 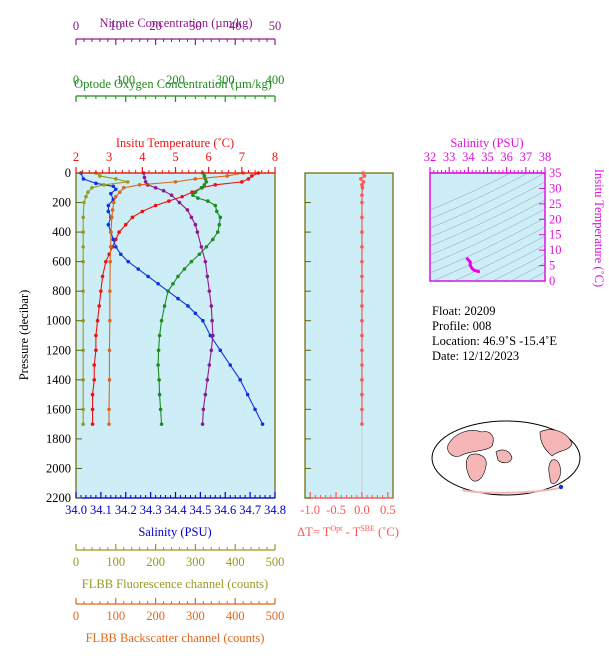 What do you see at coordinates (58, 380) in the screenshot?
I see `pressure-tick-label: 1400` at bounding box center [58, 380].